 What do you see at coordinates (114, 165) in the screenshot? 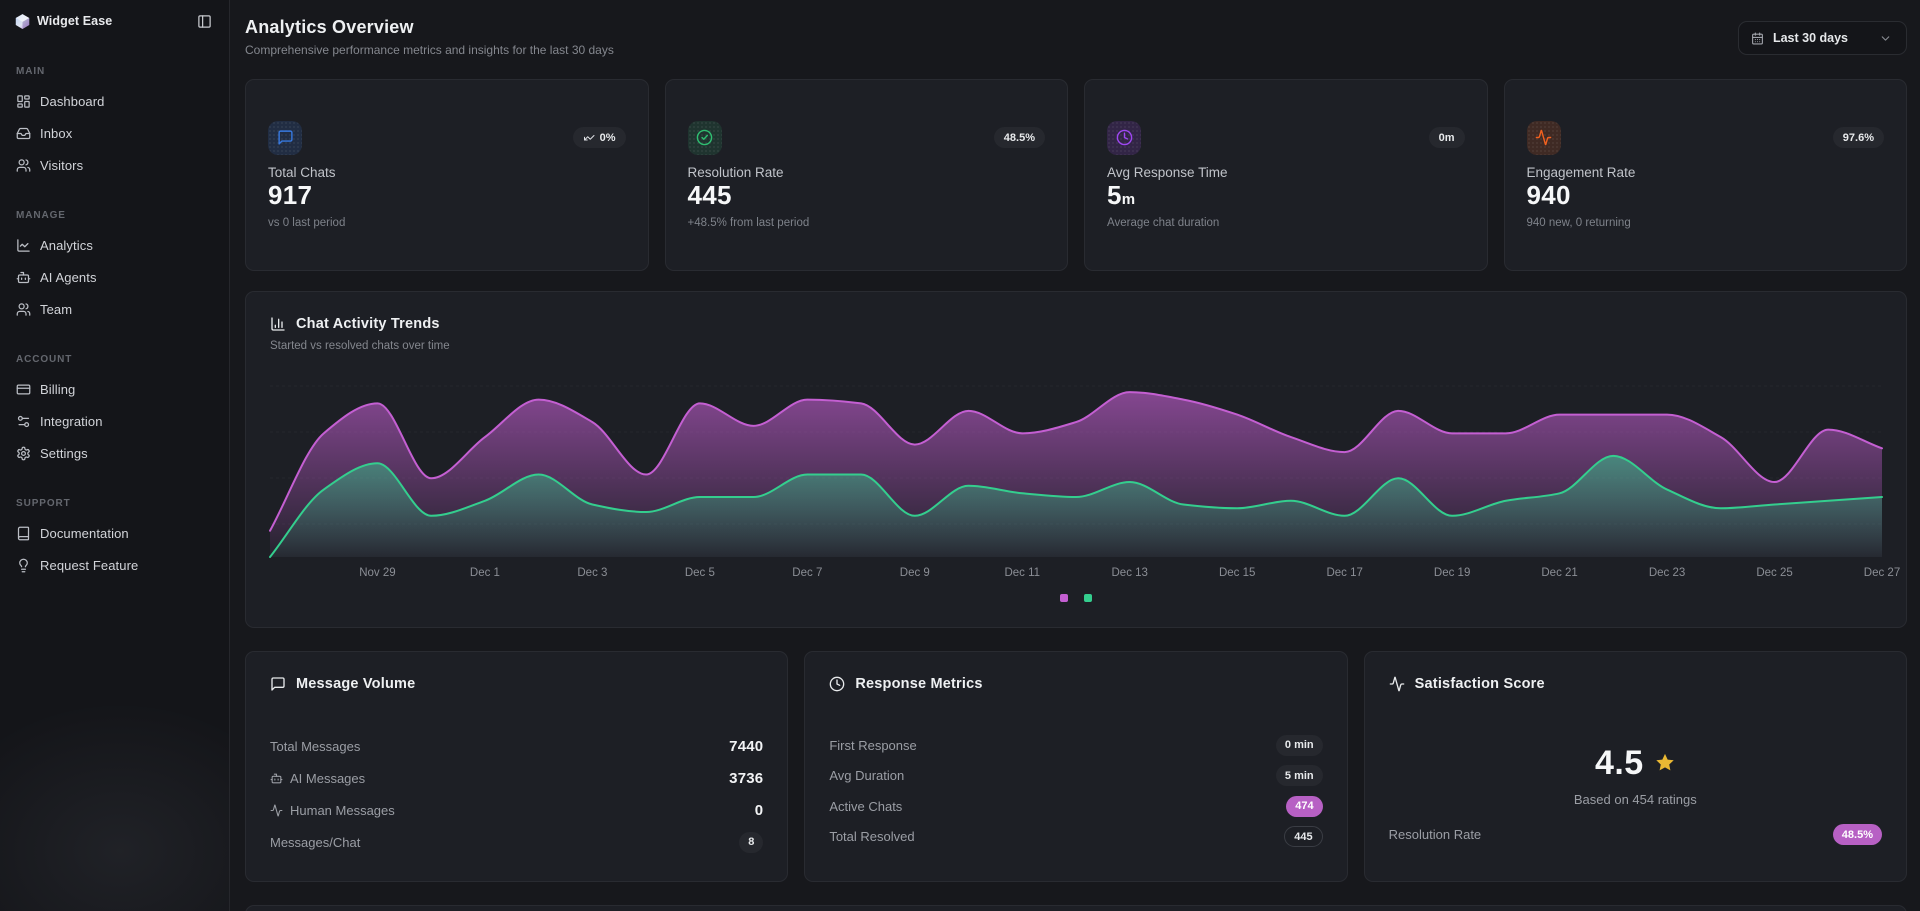
I see `sidebar-item-visitors: Visitors` at bounding box center [114, 165].